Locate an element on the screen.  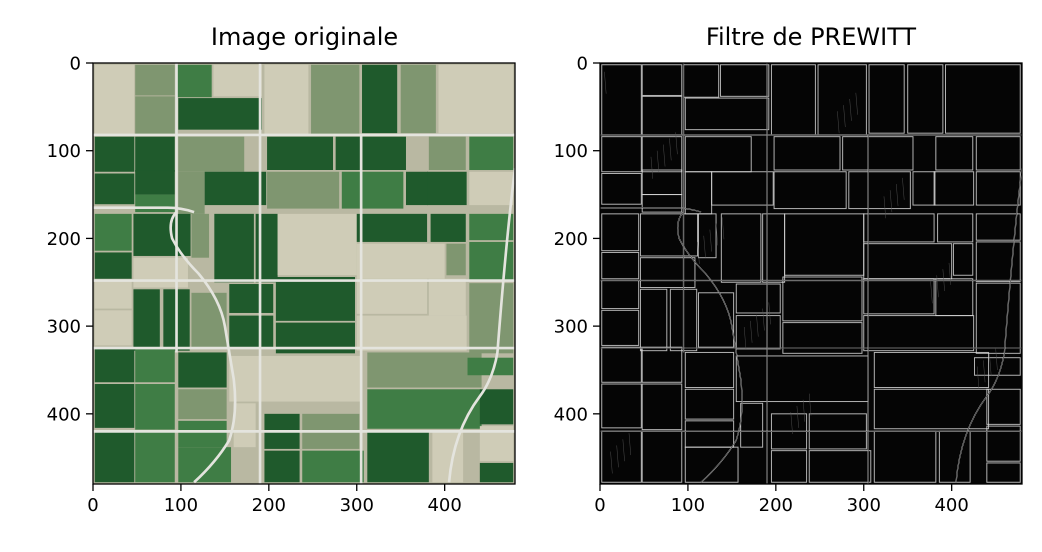
x-tick-label: 100 is located at coordinates (688, 505).